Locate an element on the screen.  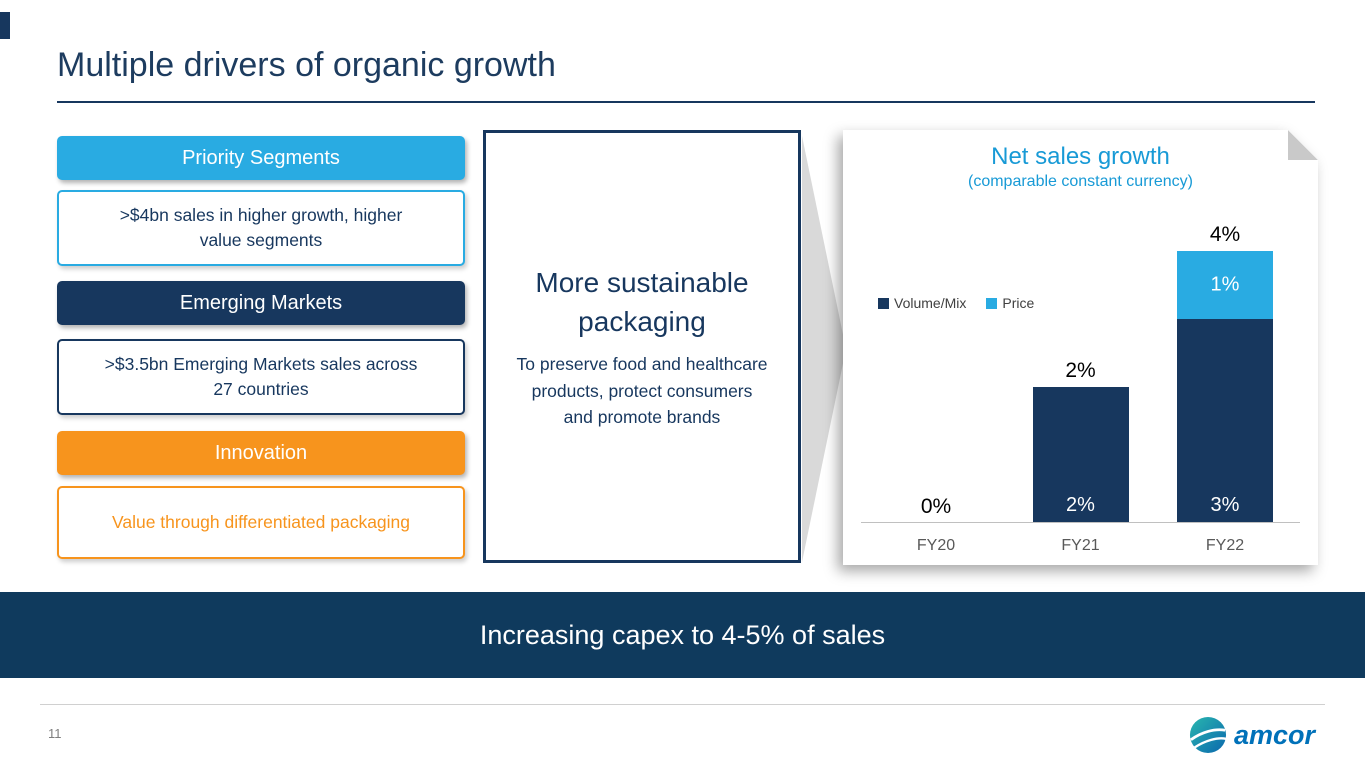
chart-column-fy22: 4% 3% 1% FY22 is located at coordinates (1225, 370).